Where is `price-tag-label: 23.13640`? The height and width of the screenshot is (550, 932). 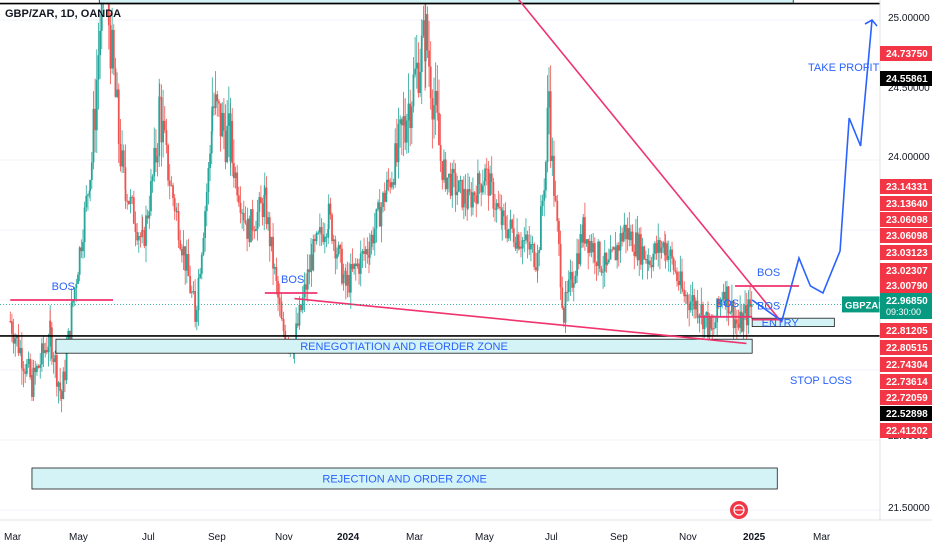
price-tag-label: 23.13640 is located at coordinates (907, 204).